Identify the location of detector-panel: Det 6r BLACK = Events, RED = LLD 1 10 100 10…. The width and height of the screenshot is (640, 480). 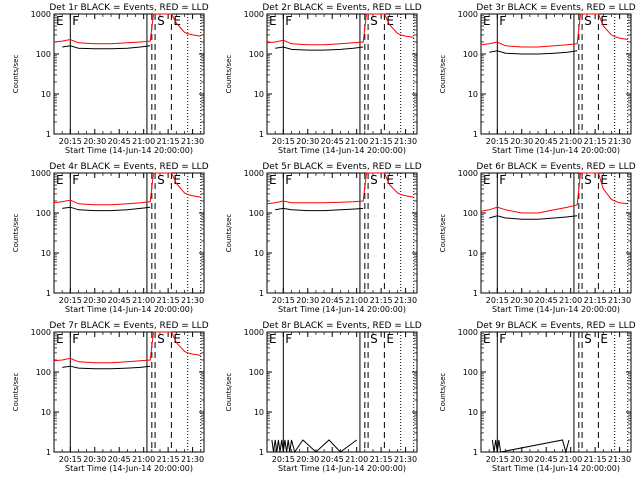
(537, 238).